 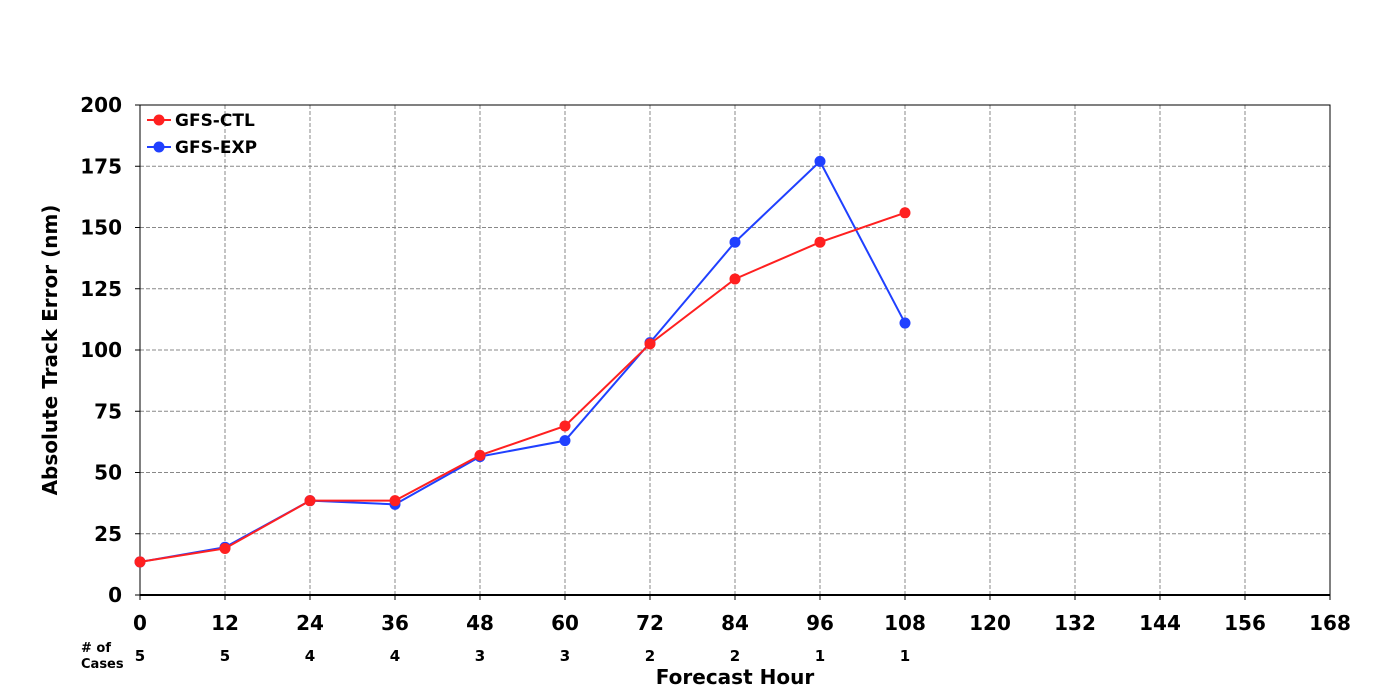 I want to click on x-tick-label: 12, so click(x=225, y=623).